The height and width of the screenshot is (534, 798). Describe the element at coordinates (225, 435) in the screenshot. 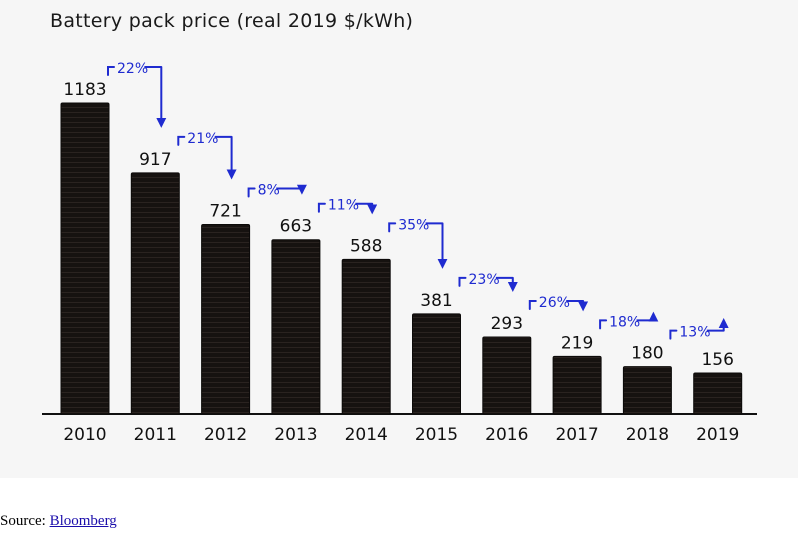

I see `x-tick-label-2012: 2012` at that location.